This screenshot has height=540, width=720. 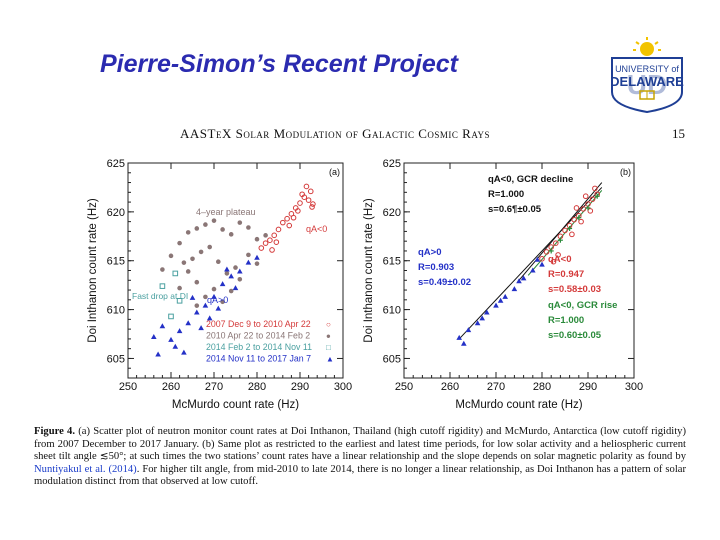 What do you see at coordinates (647, 69) in the screenshot?
I see `logo-text-top: UNIVERSITY of` at bounding box center [647, 69].